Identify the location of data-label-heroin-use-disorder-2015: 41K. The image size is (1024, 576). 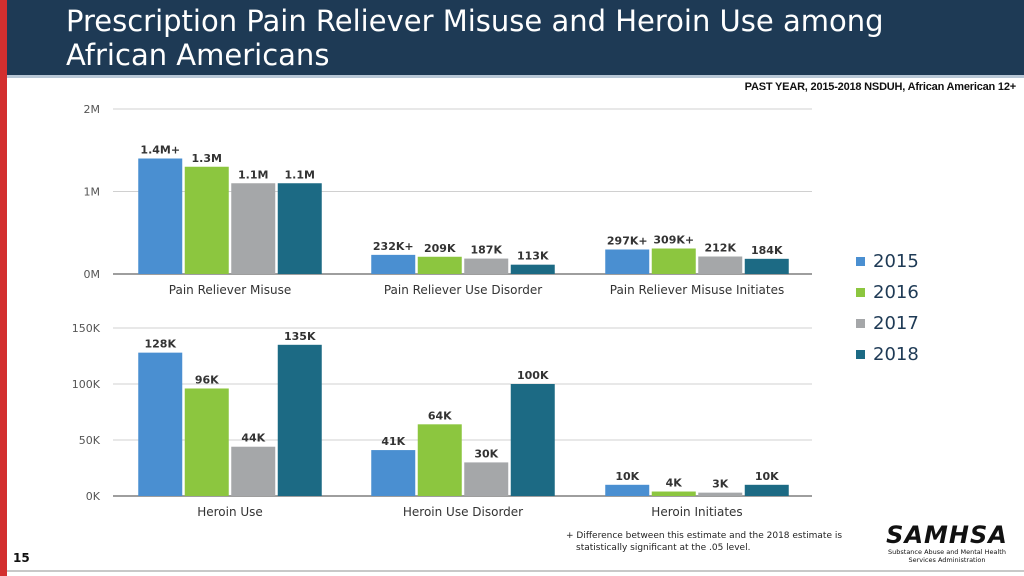
(393, 441).